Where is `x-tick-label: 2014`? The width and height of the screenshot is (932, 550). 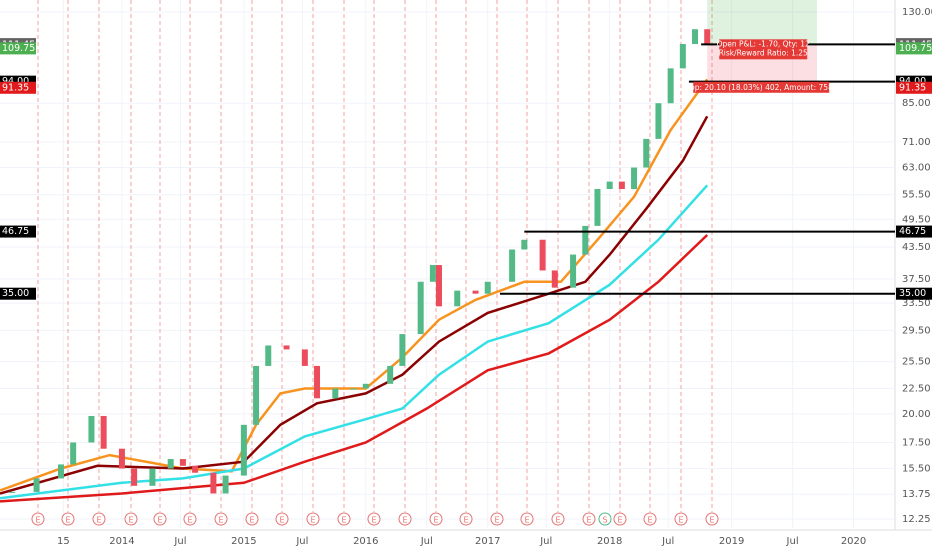
x-tick-label: 2014 is located at coordinates (121, 541).